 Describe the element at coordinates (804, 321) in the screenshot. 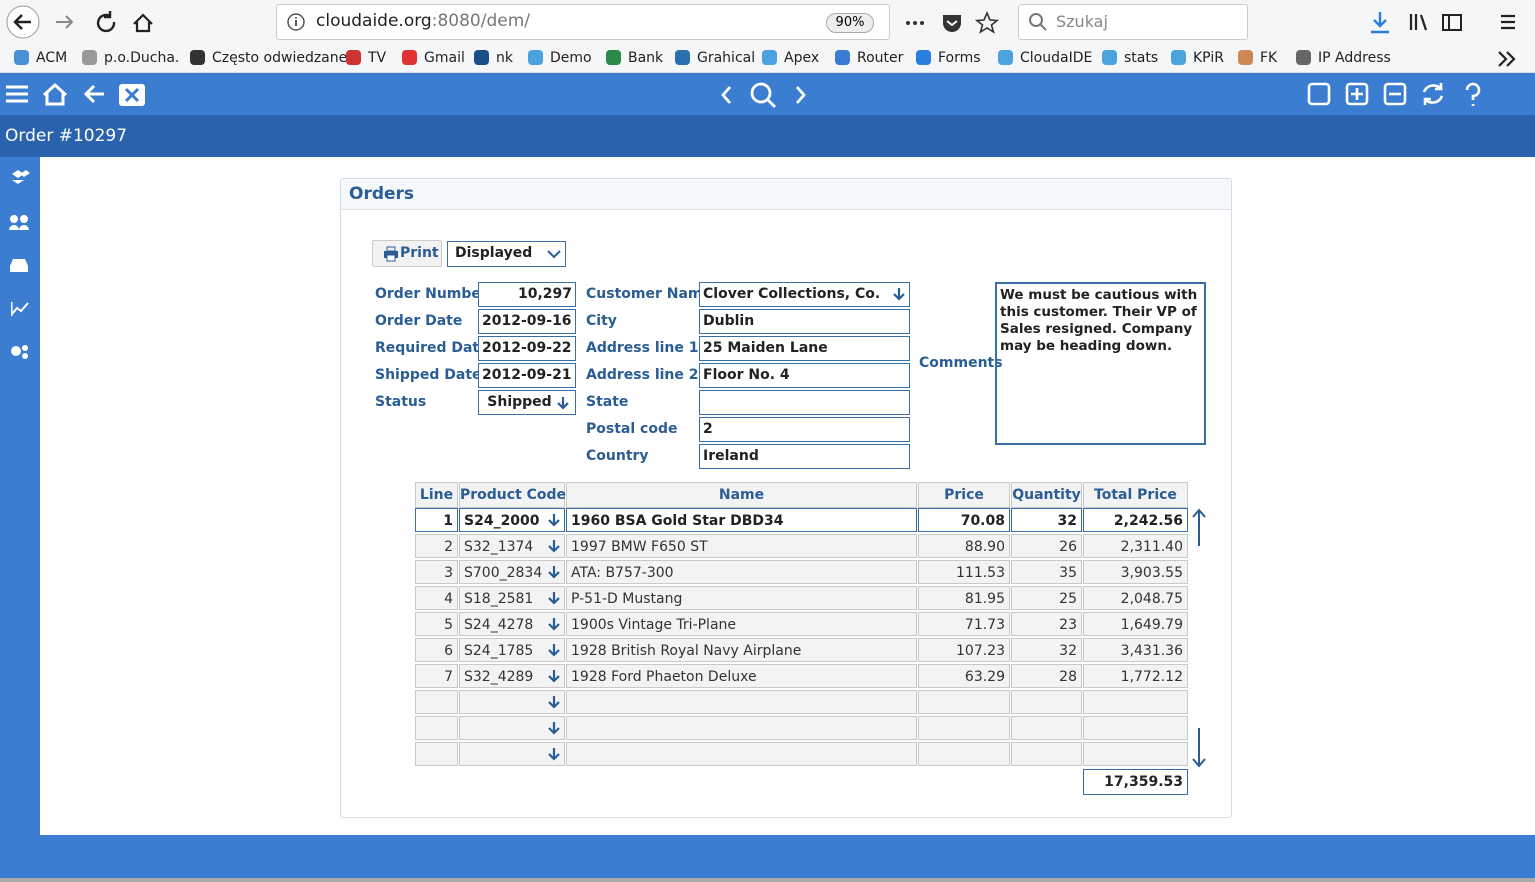

I see `field-input: Dublin` at that location.